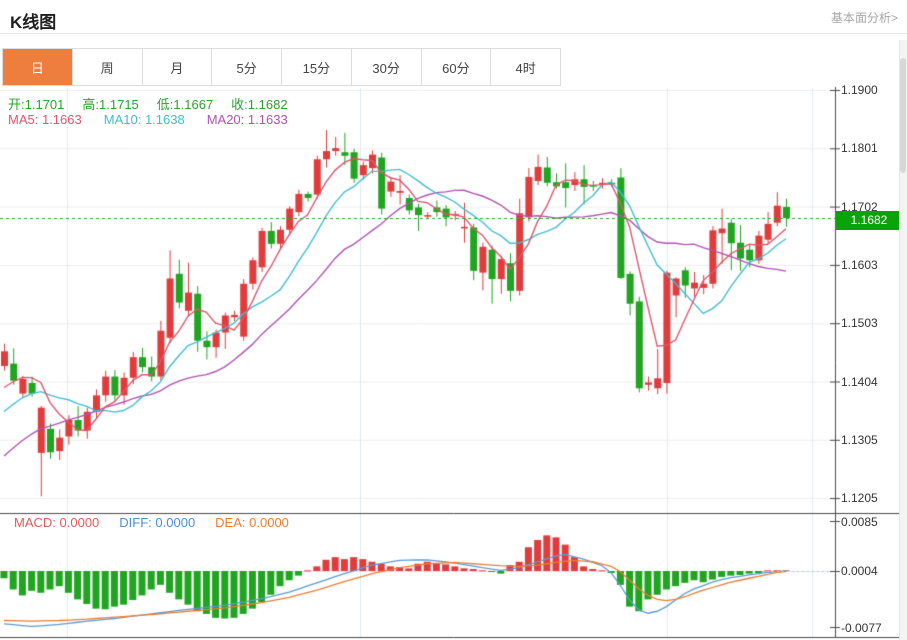 Image resolution: width=907 pixels, height=640 pixels. Describe the element at coordinates (57, 522) in the screenshot. I see `macd-value: MACD: 0.0000` at that location.